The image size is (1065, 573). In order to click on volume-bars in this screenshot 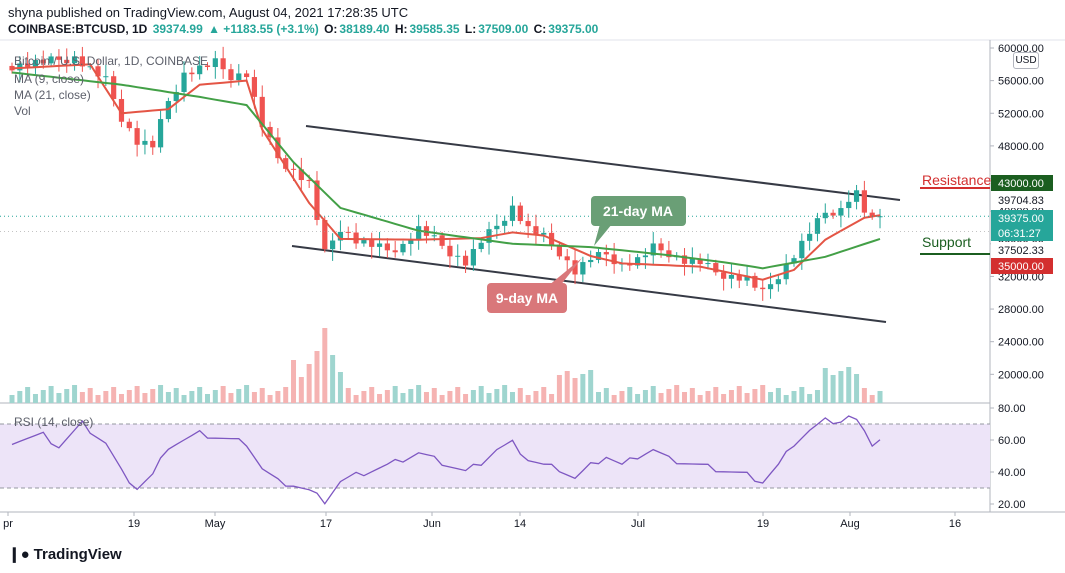, I will do `click(446, 365)`.